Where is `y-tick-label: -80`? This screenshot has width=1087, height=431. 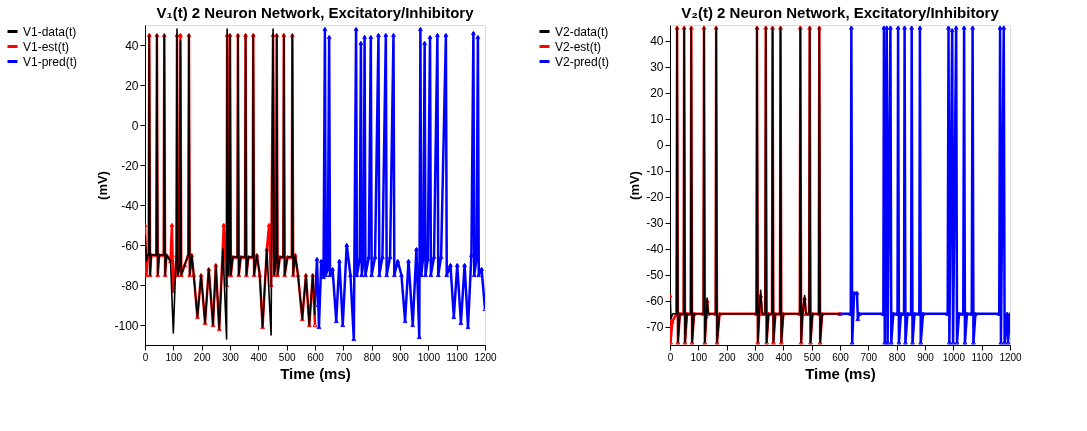 y-tick-label: -80 is located at coordinates (130, 285).